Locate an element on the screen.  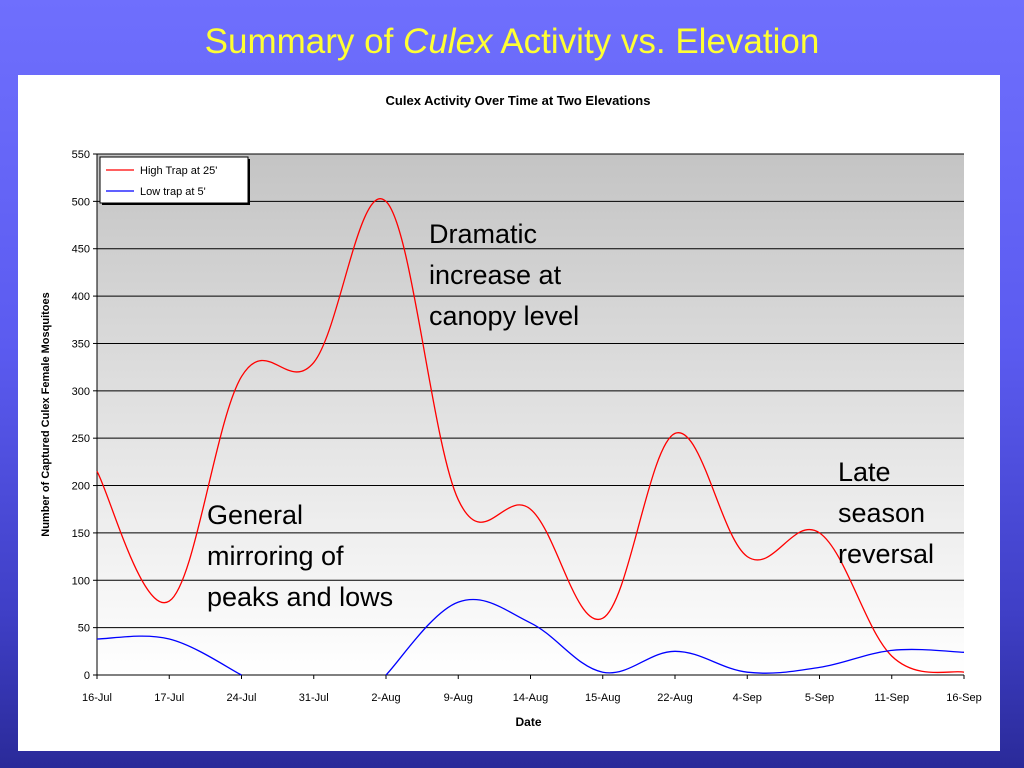
slide-title: Summary of Culex Activity vs. Elevation is located at coordinates (512, 42).